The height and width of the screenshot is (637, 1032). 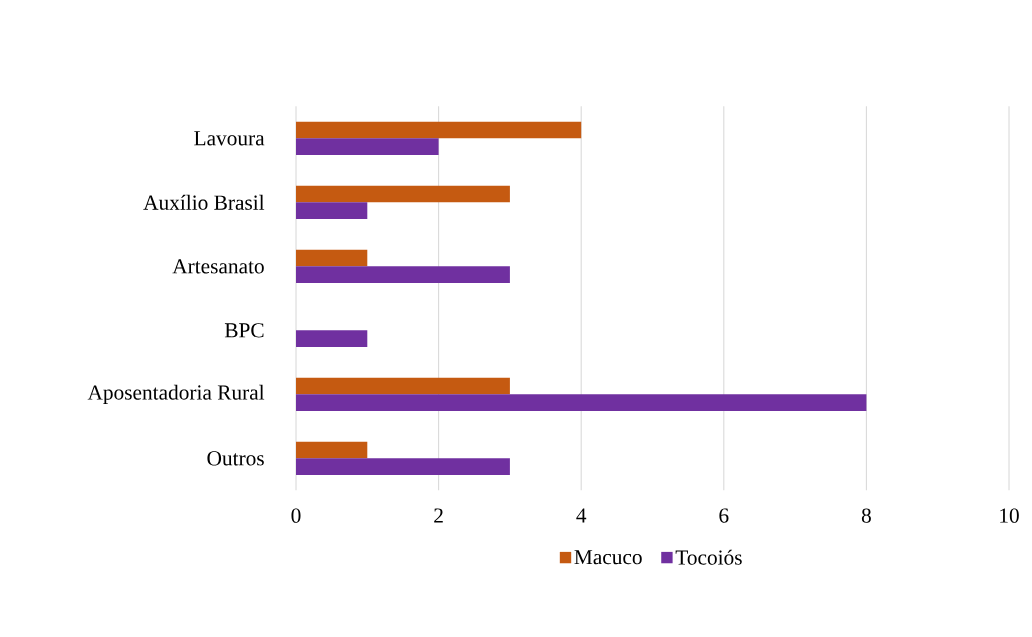 What do you see at coordinates (229, 138) in the screenshot?
I see `y-tick-label: Lavoura` at bounding box center [229, 138].